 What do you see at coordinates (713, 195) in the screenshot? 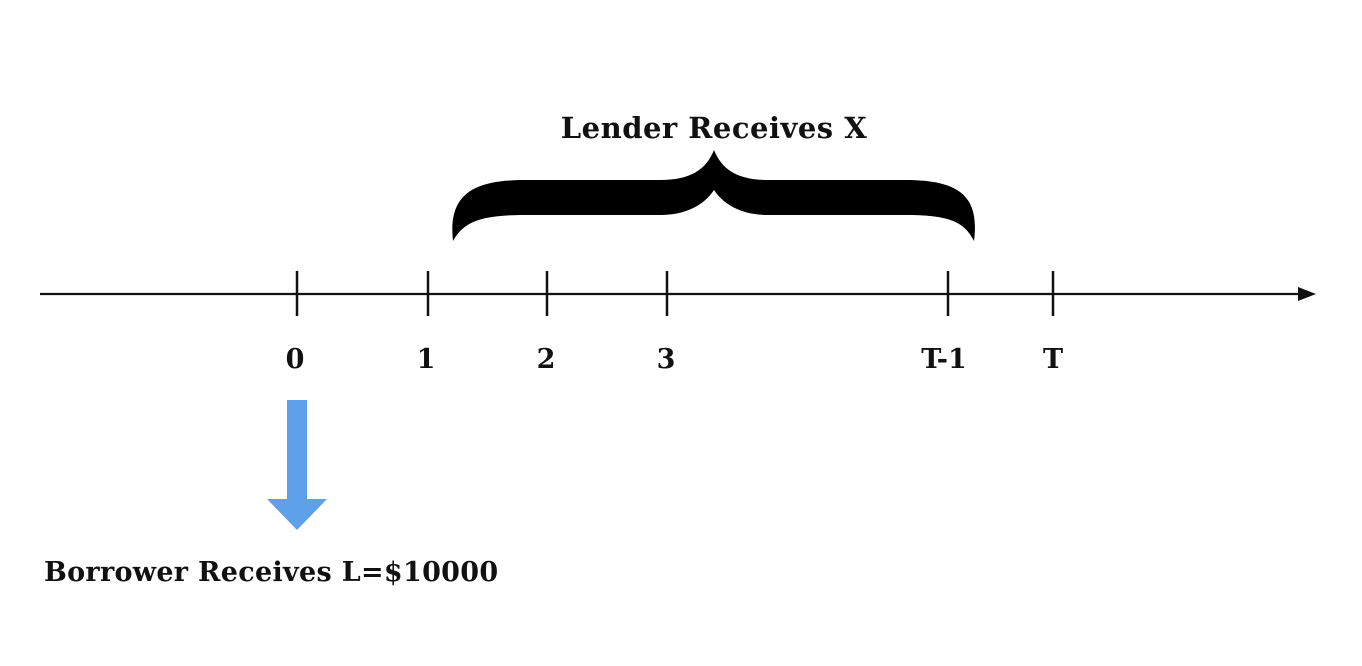
I see `lender-receives-brace` at bounding box center [713, 195].